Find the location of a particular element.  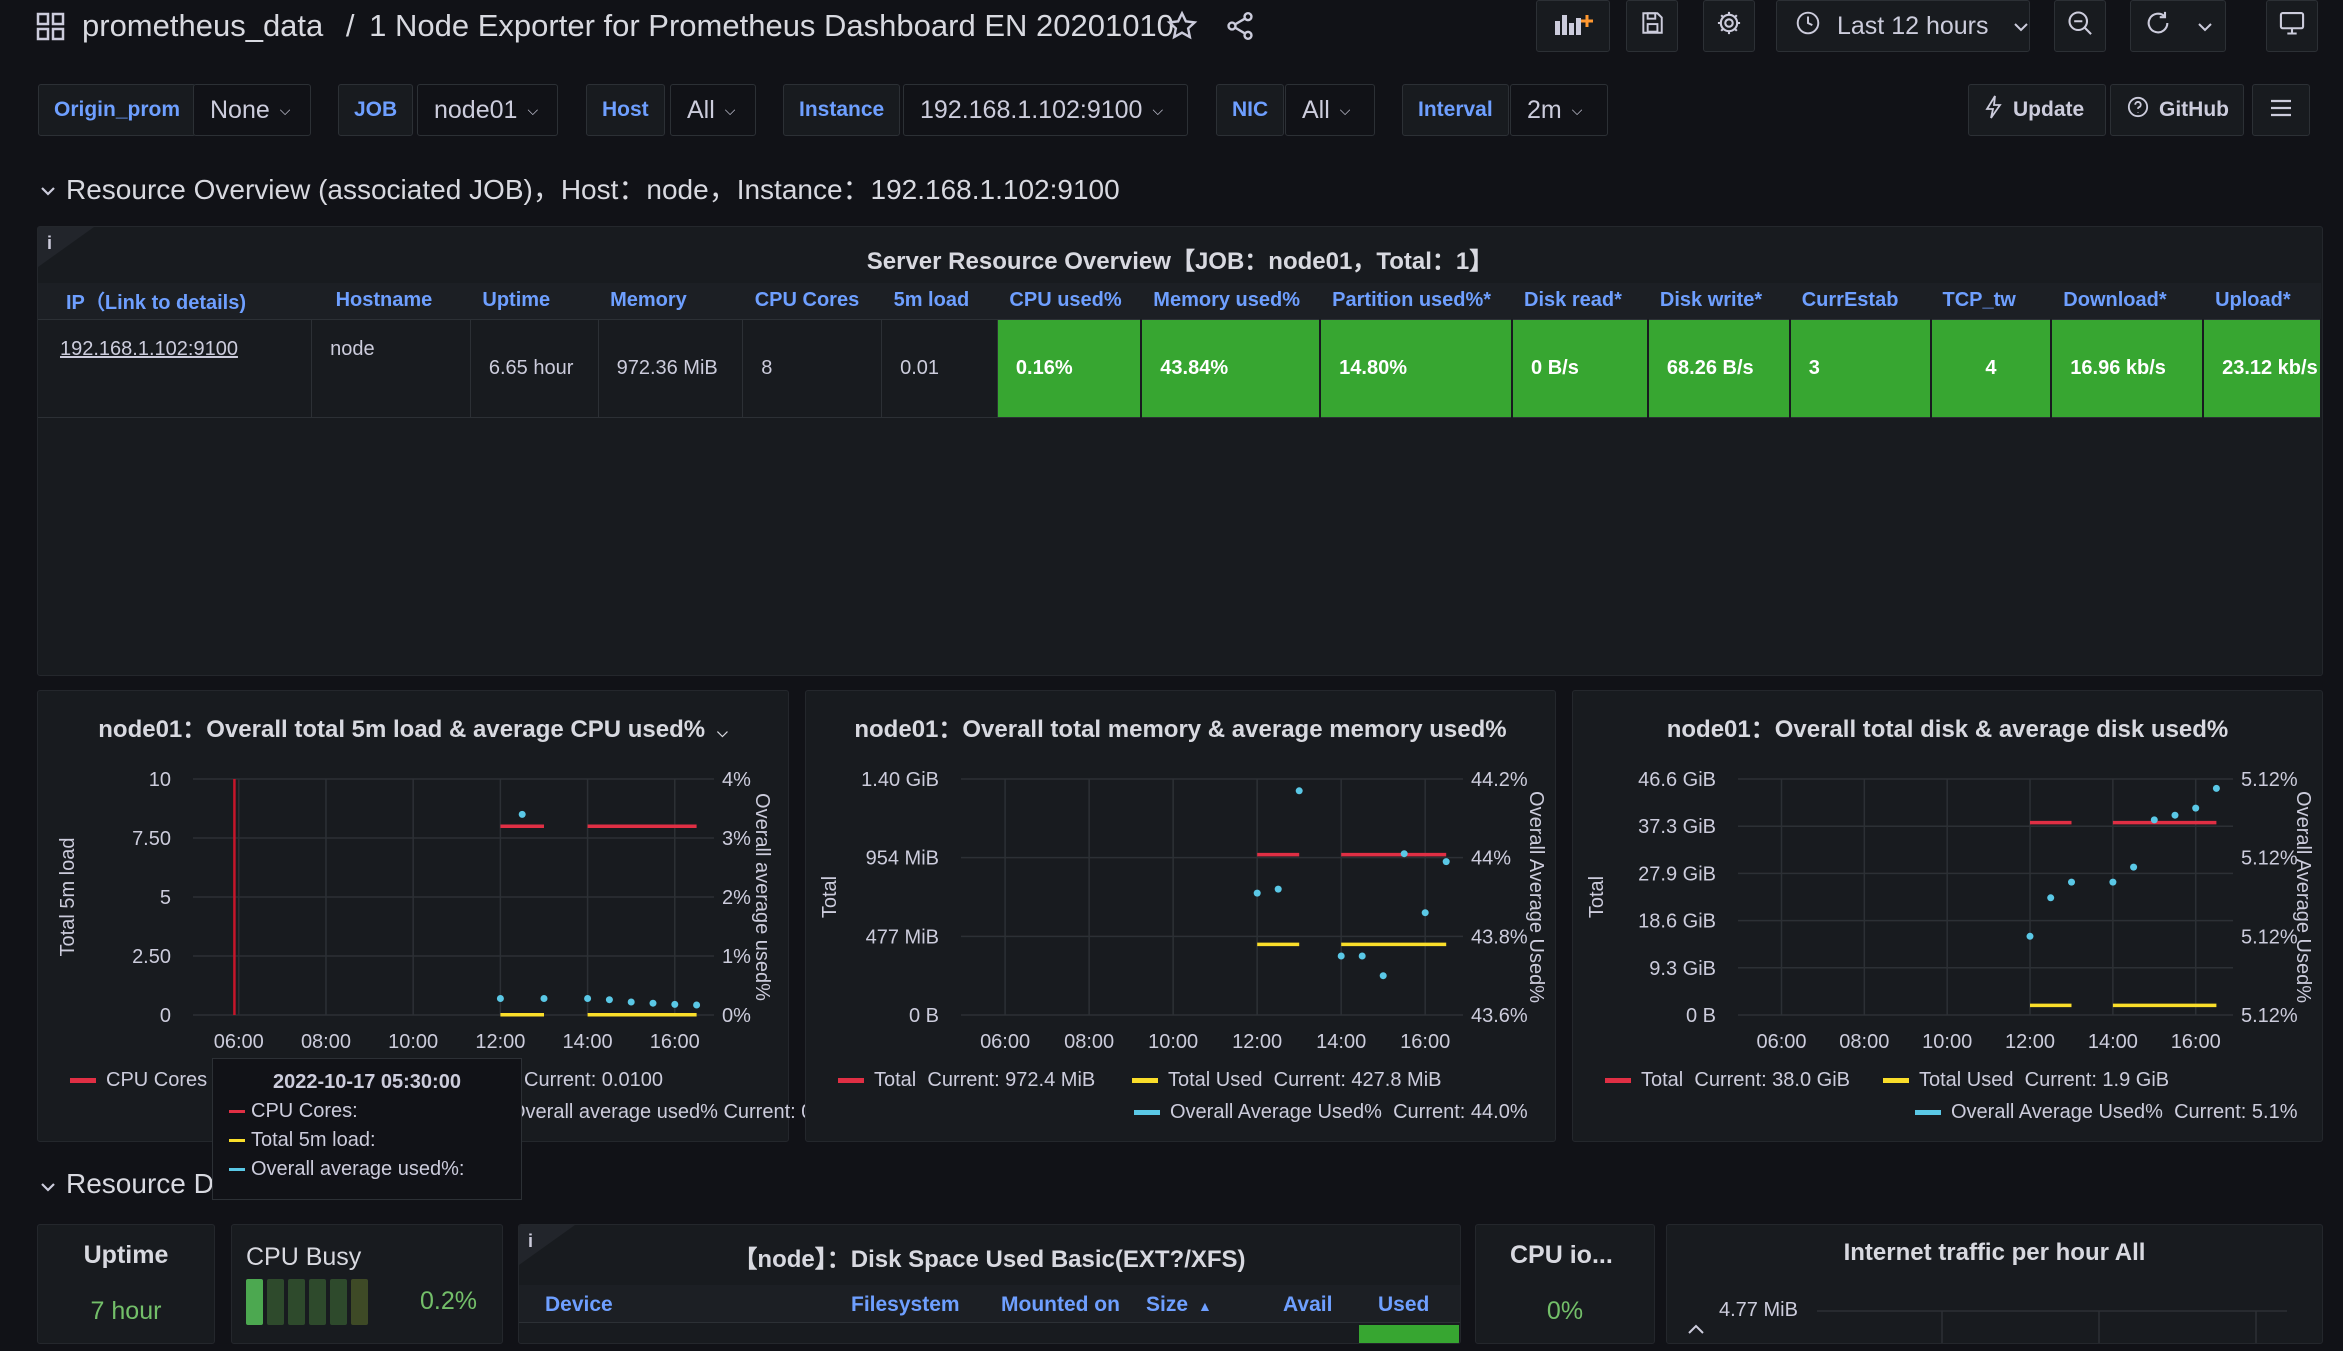

add-panel-button is located at coordinates (1573, 26).